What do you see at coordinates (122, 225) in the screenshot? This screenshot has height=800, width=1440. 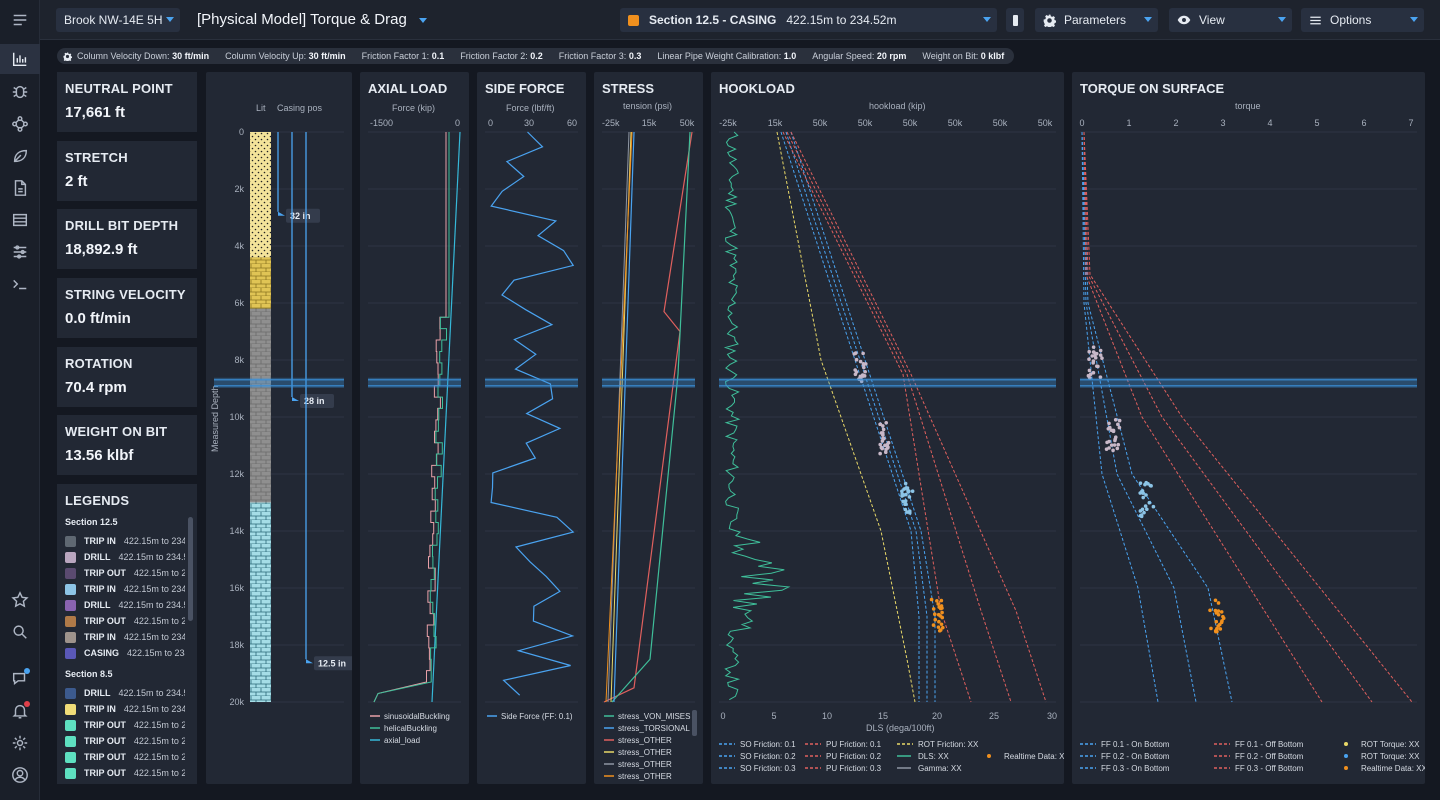 I see `stat-label: DRILL BIT DEPTH` at bounding box center [122, 225].